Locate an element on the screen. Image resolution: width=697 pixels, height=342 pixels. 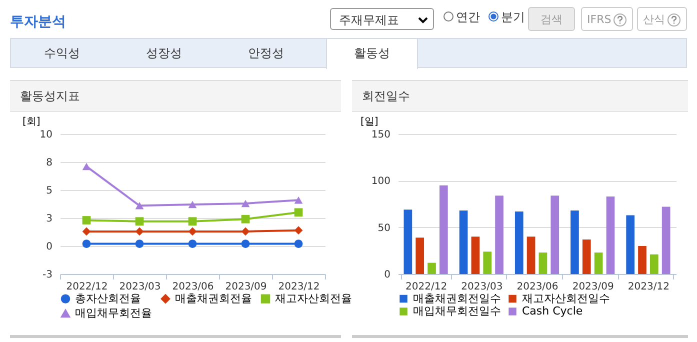
legend-label: 재고자산회전율 is located at coordinates (313, 298).